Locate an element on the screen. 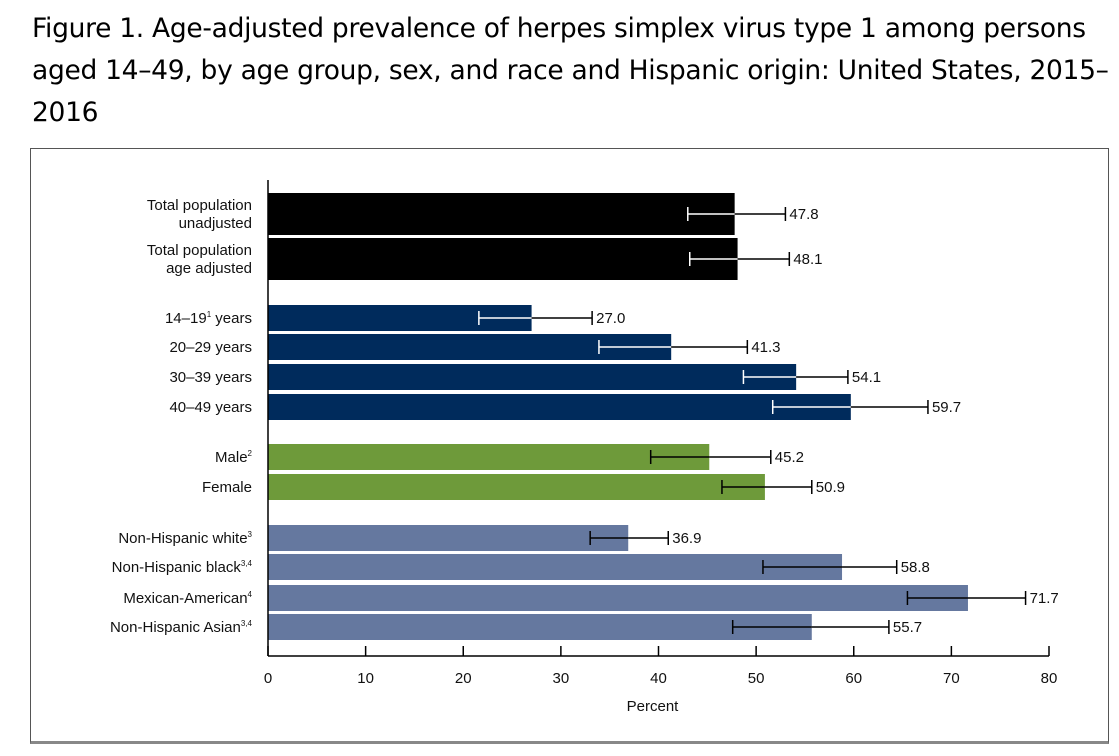 The image size is (1119, 756). category-label: Non-Hispanic black3,4 is located at coordinates (182, 567).